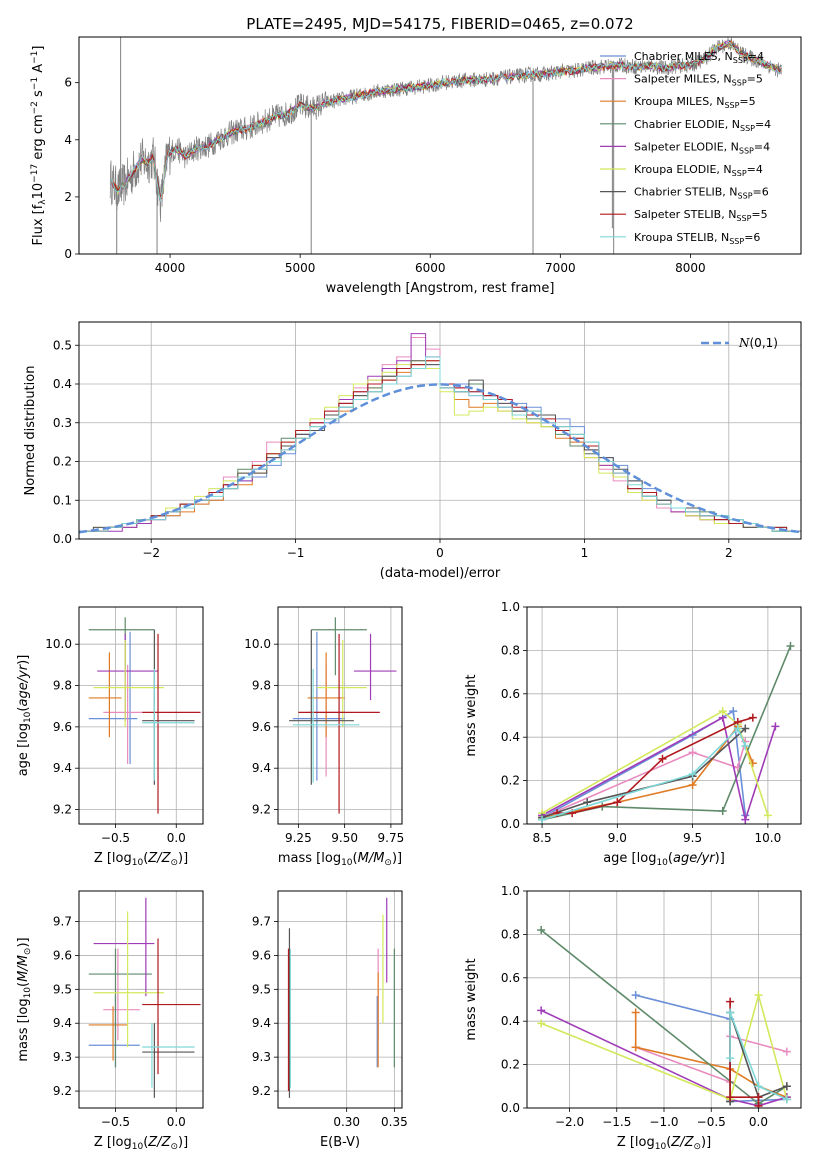 This screenshot has height=1170, width=819. What do you see at coordinates (687, 124) in the screenshot?
I see `legend-label-text: Chabrier ELODIE, N` at bounding box center [687, 124].